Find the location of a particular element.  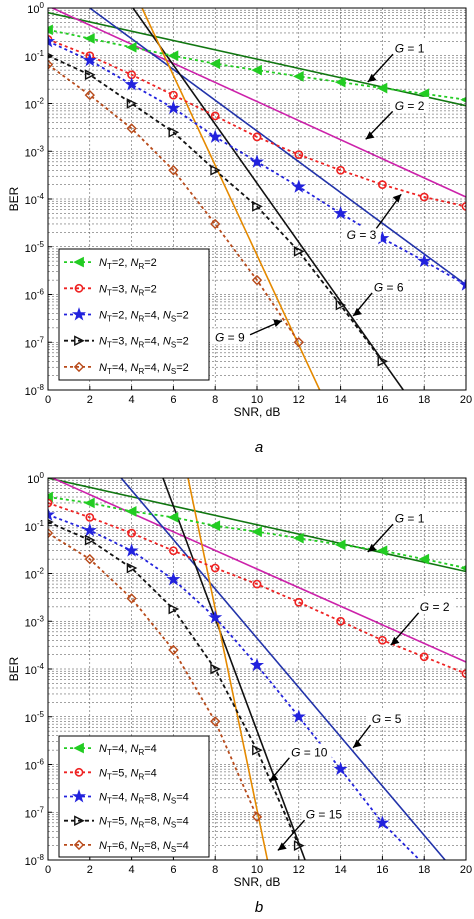

annotation-label: G = 1 is located at coordinates (410, 519).